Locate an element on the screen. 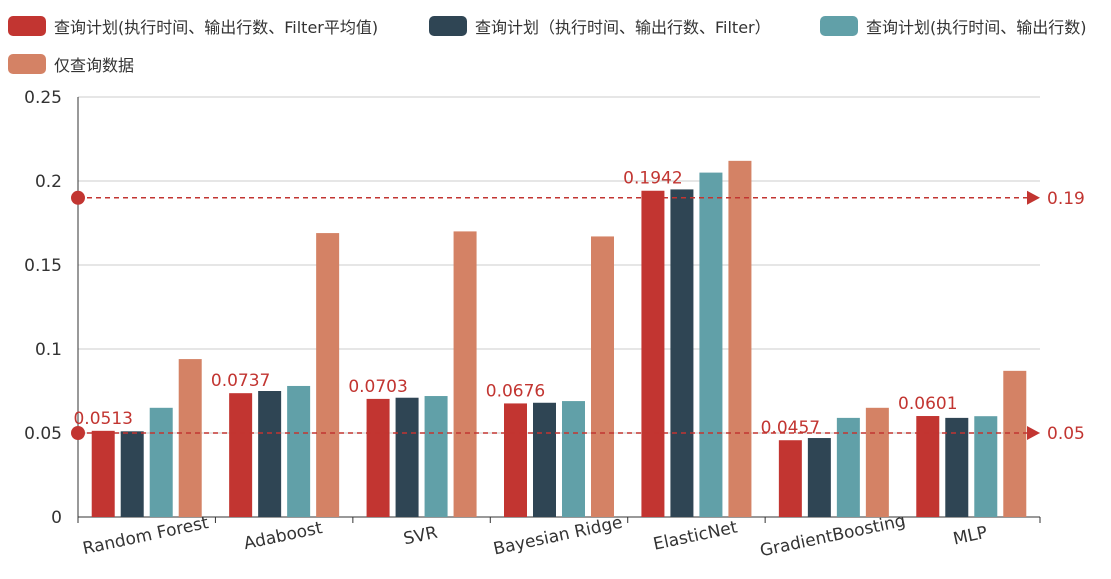 This screenshot has height=579, width=1111. bar-value-label: 0.0457 is located at coordinates (790, 428).